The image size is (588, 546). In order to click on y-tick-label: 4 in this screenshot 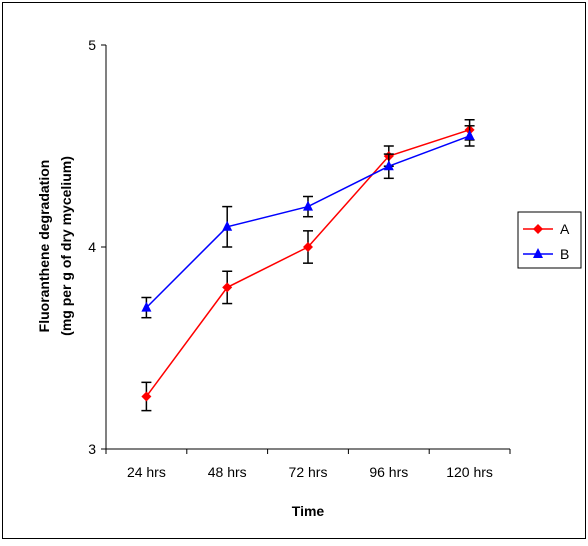, I will do `click(92, 247)`.